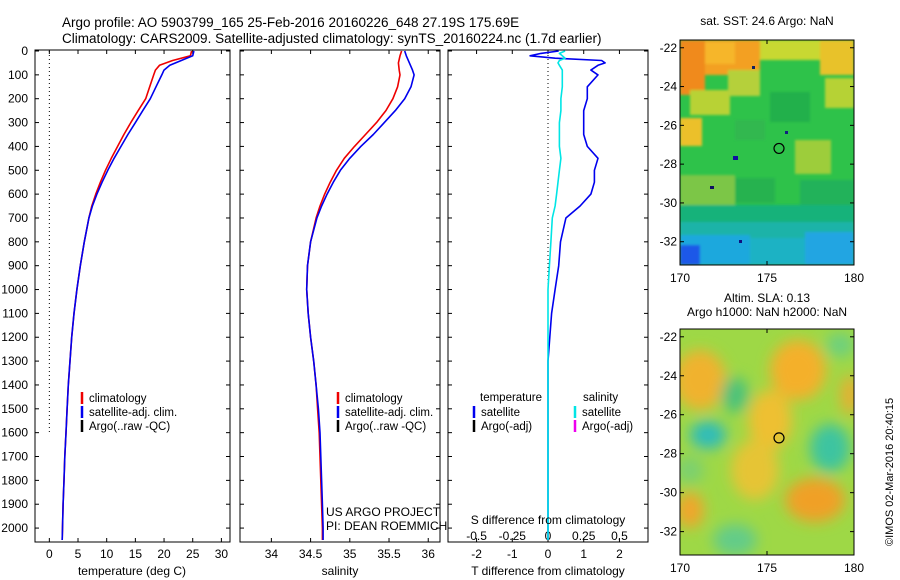 This screenshot has height=580, width=900. Describe the element at coordinates (14, 337) in the screenshot. I see `depth-tick-label: 1200` at that location.